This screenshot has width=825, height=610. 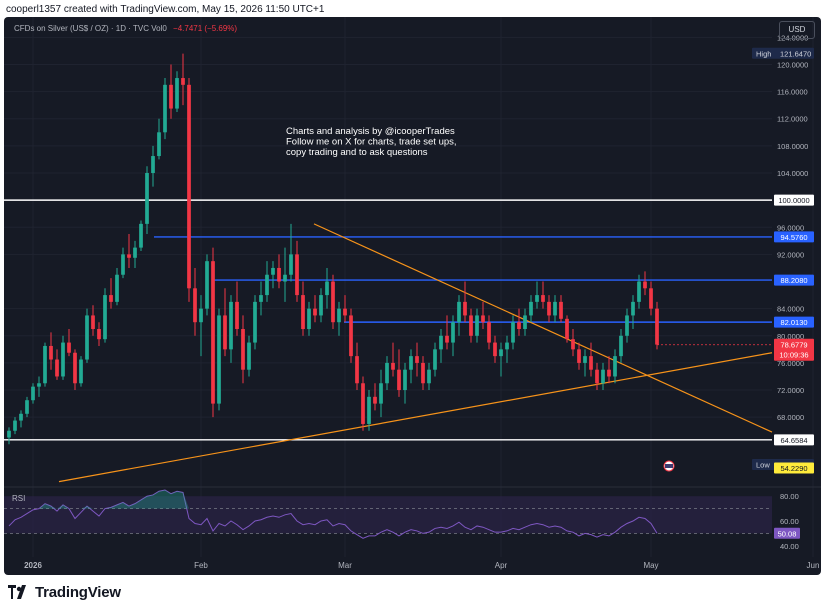 What do you see at coordinates (763, 53) in the screenshot?
I see `extreme-price-prefix: High` at bounding box center [763, 53].